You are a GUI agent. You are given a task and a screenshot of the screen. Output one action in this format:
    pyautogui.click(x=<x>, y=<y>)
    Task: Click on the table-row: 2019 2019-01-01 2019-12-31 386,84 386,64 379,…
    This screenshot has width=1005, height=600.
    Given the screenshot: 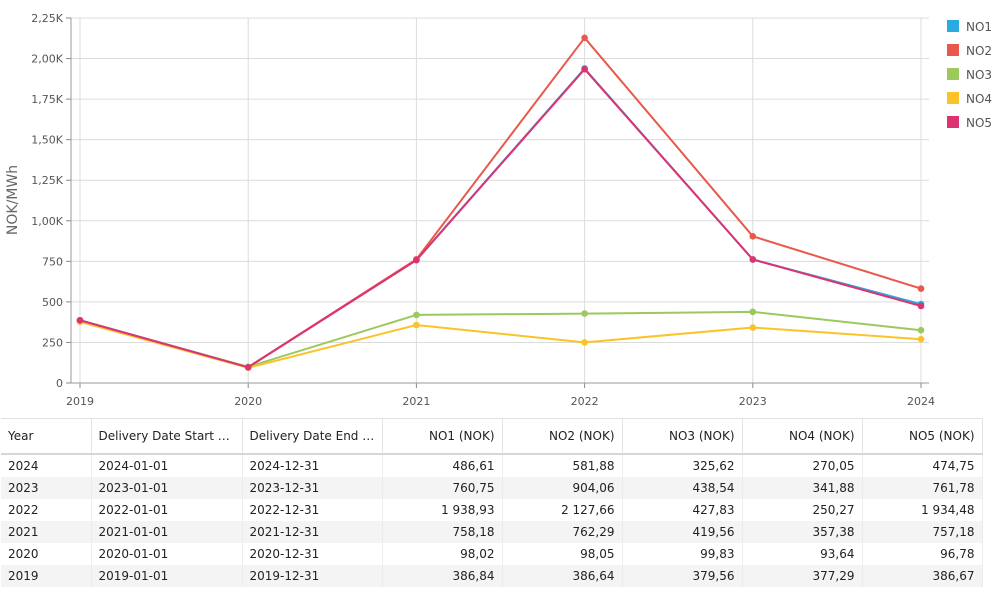 What is the action you would take?
    pyautogui.click(x=492, y=576)
    